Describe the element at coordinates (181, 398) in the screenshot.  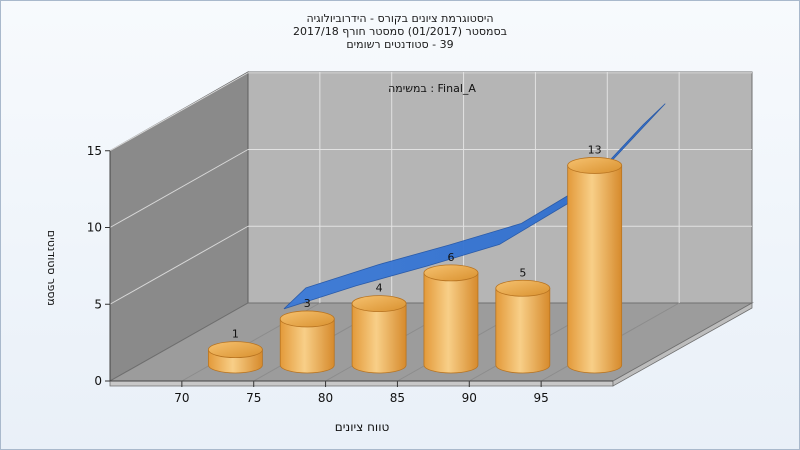
I see `x-tick-label: 70` at that location.